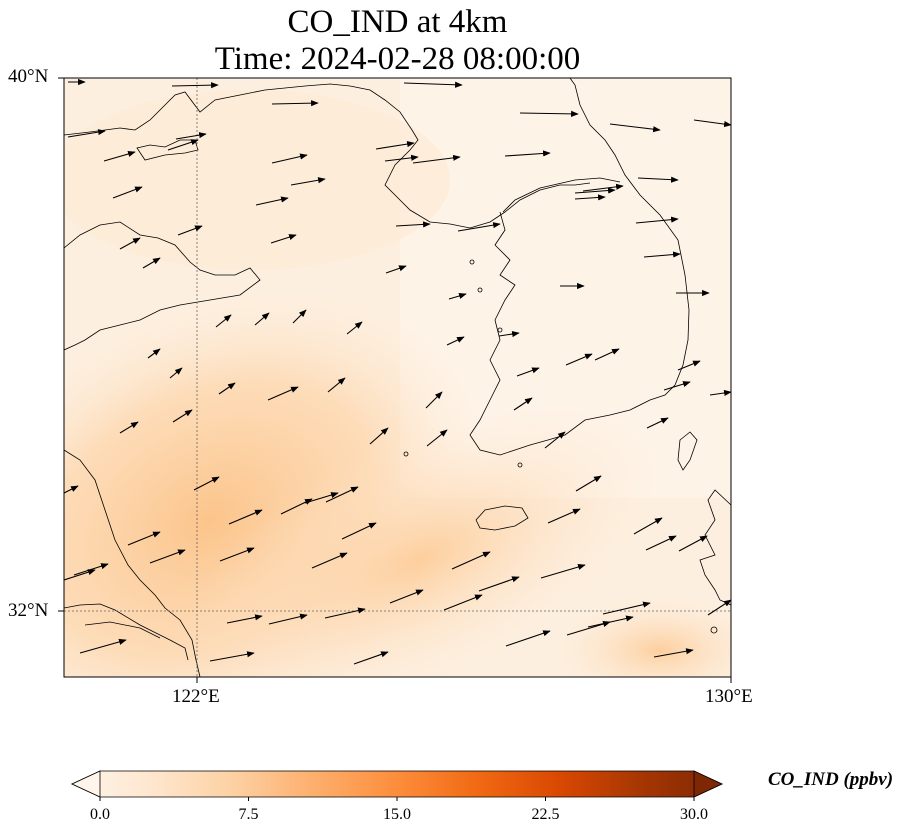 The width and height of the screenshot is (915, 836). Describe the element at coordinates (100, 814) in the screenshot. I see `colorbar-tick-0: 0.0` at that location.